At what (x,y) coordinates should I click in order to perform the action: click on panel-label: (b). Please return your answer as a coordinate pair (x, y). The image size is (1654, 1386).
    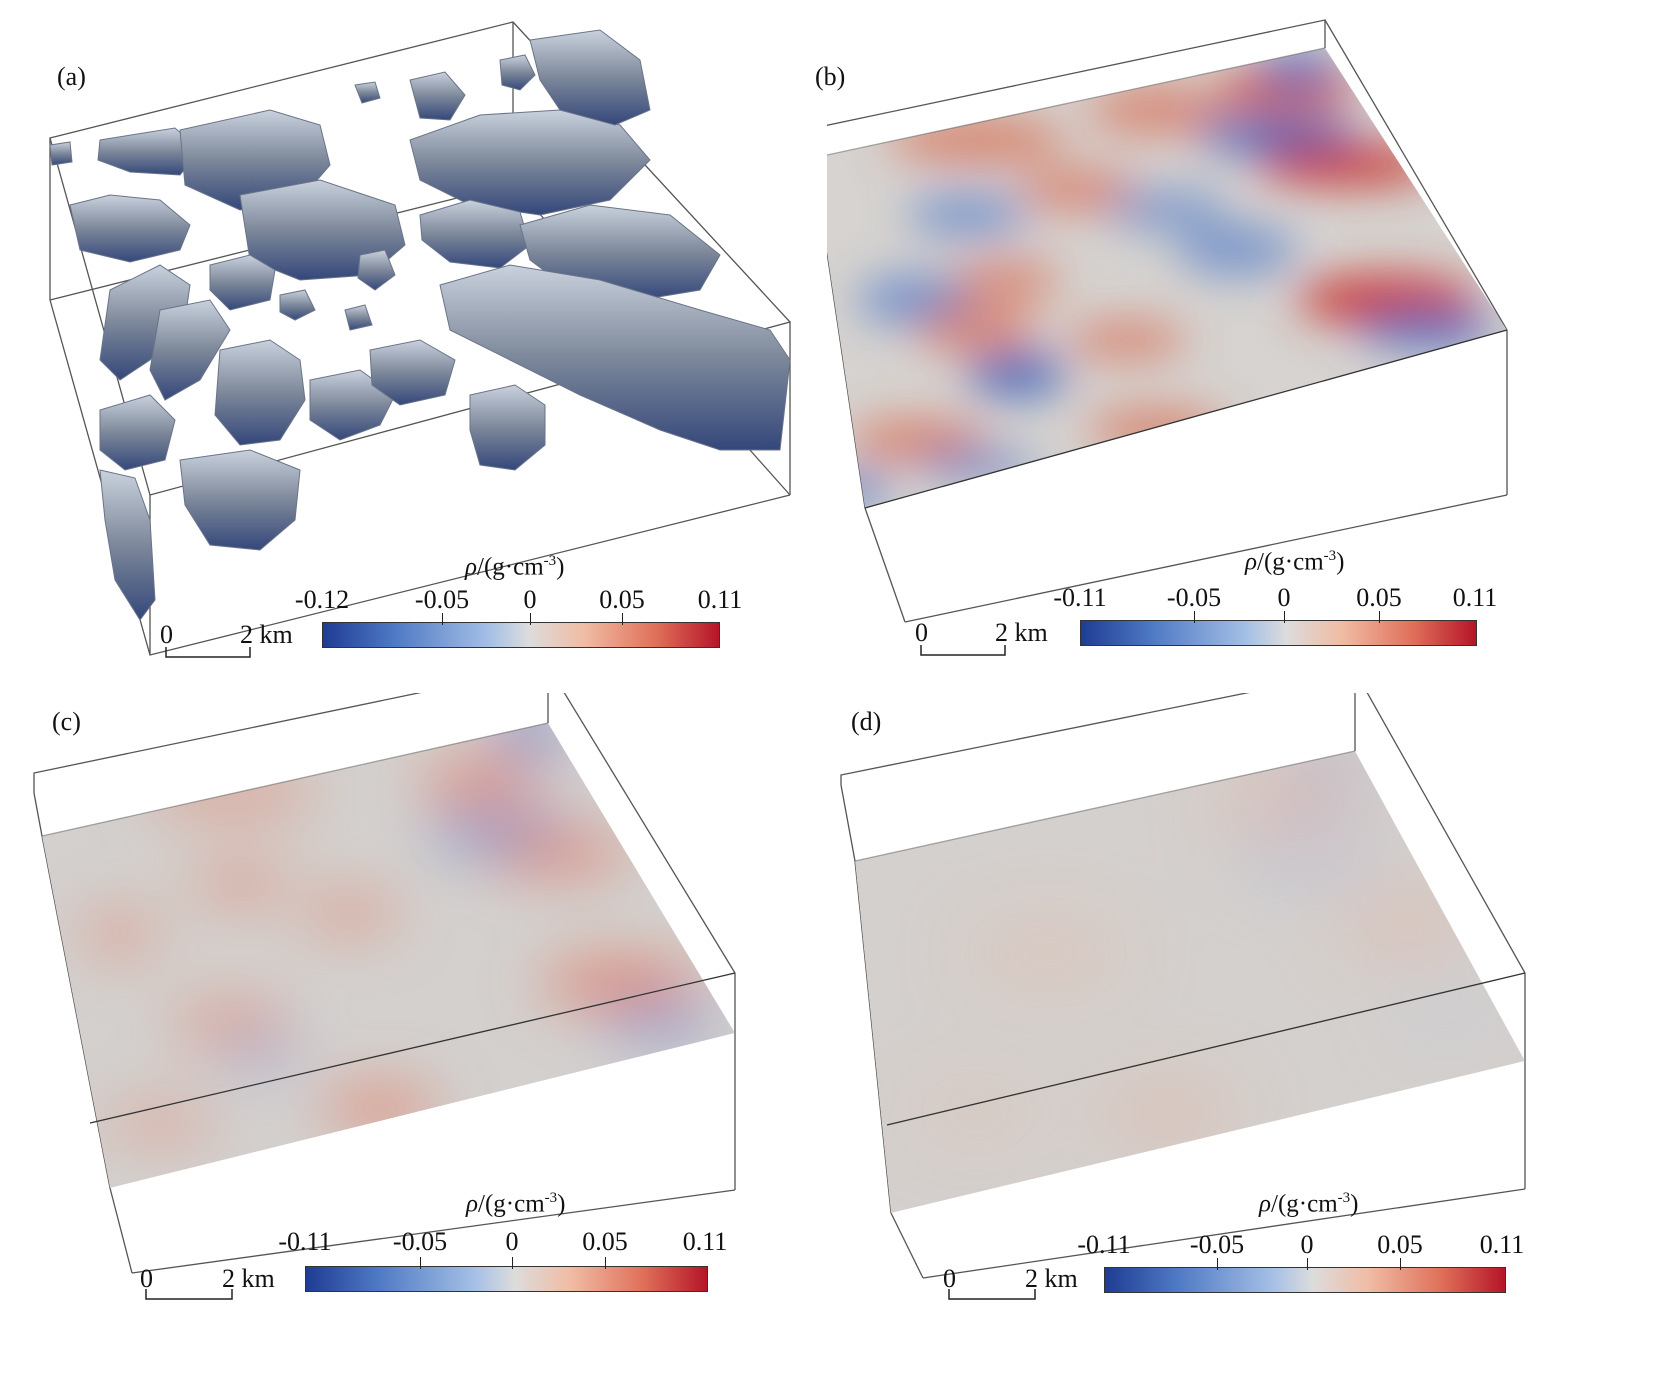
    Looking at the image, I should click on (830, 76).